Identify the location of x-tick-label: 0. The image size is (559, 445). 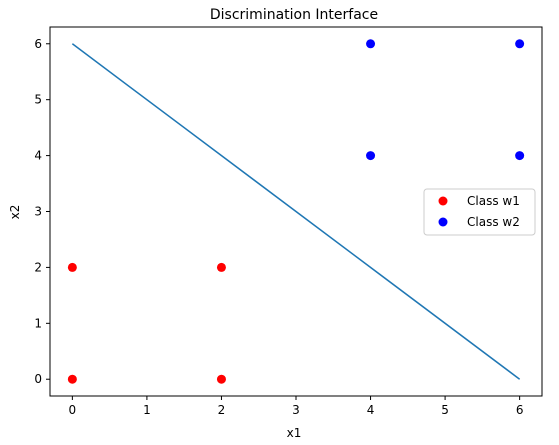
(73, 410).